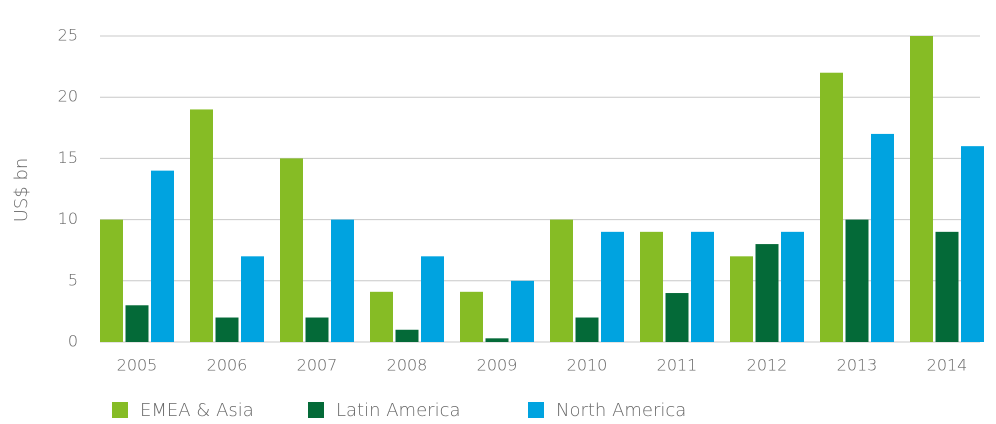 This screenshot has height=424, width=996. I want to click on x-tick-label: 2007, so click(317, 365).